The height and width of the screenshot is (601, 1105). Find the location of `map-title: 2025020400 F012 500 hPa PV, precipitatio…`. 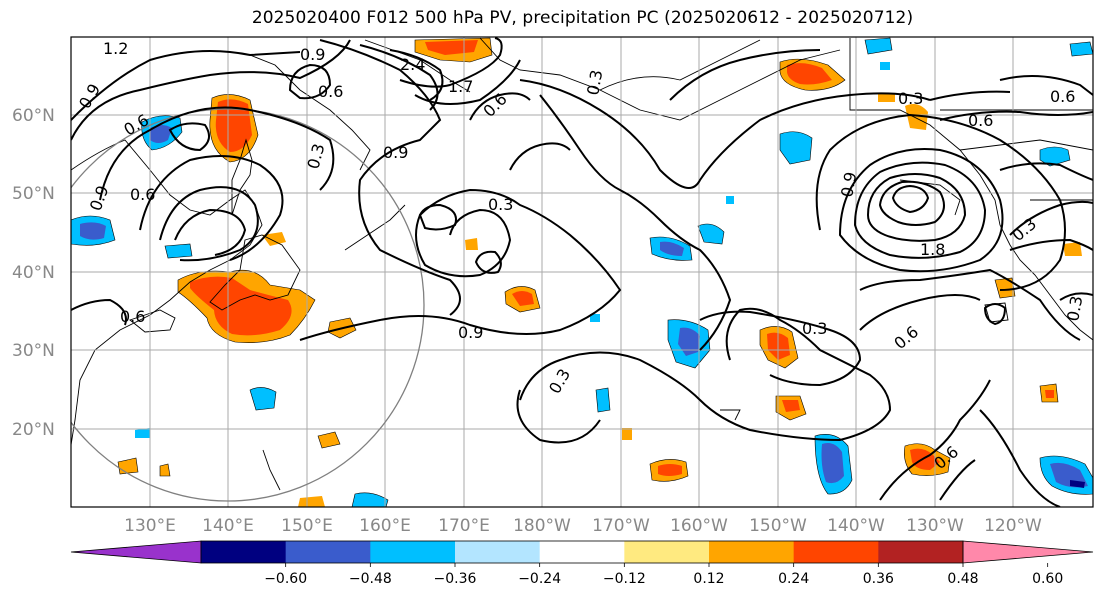

map-title: 2025020400 F012 500 hPa PV, precipitatio… is located at coordinates (582, 18).